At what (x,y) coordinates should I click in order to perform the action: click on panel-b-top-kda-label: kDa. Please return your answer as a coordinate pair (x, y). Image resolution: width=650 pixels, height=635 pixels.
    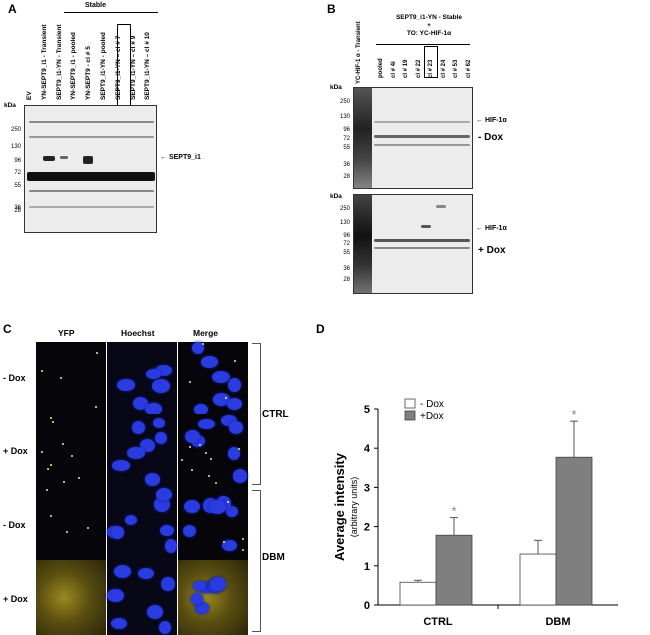
    Looking at the image, I should click on (336, 87).